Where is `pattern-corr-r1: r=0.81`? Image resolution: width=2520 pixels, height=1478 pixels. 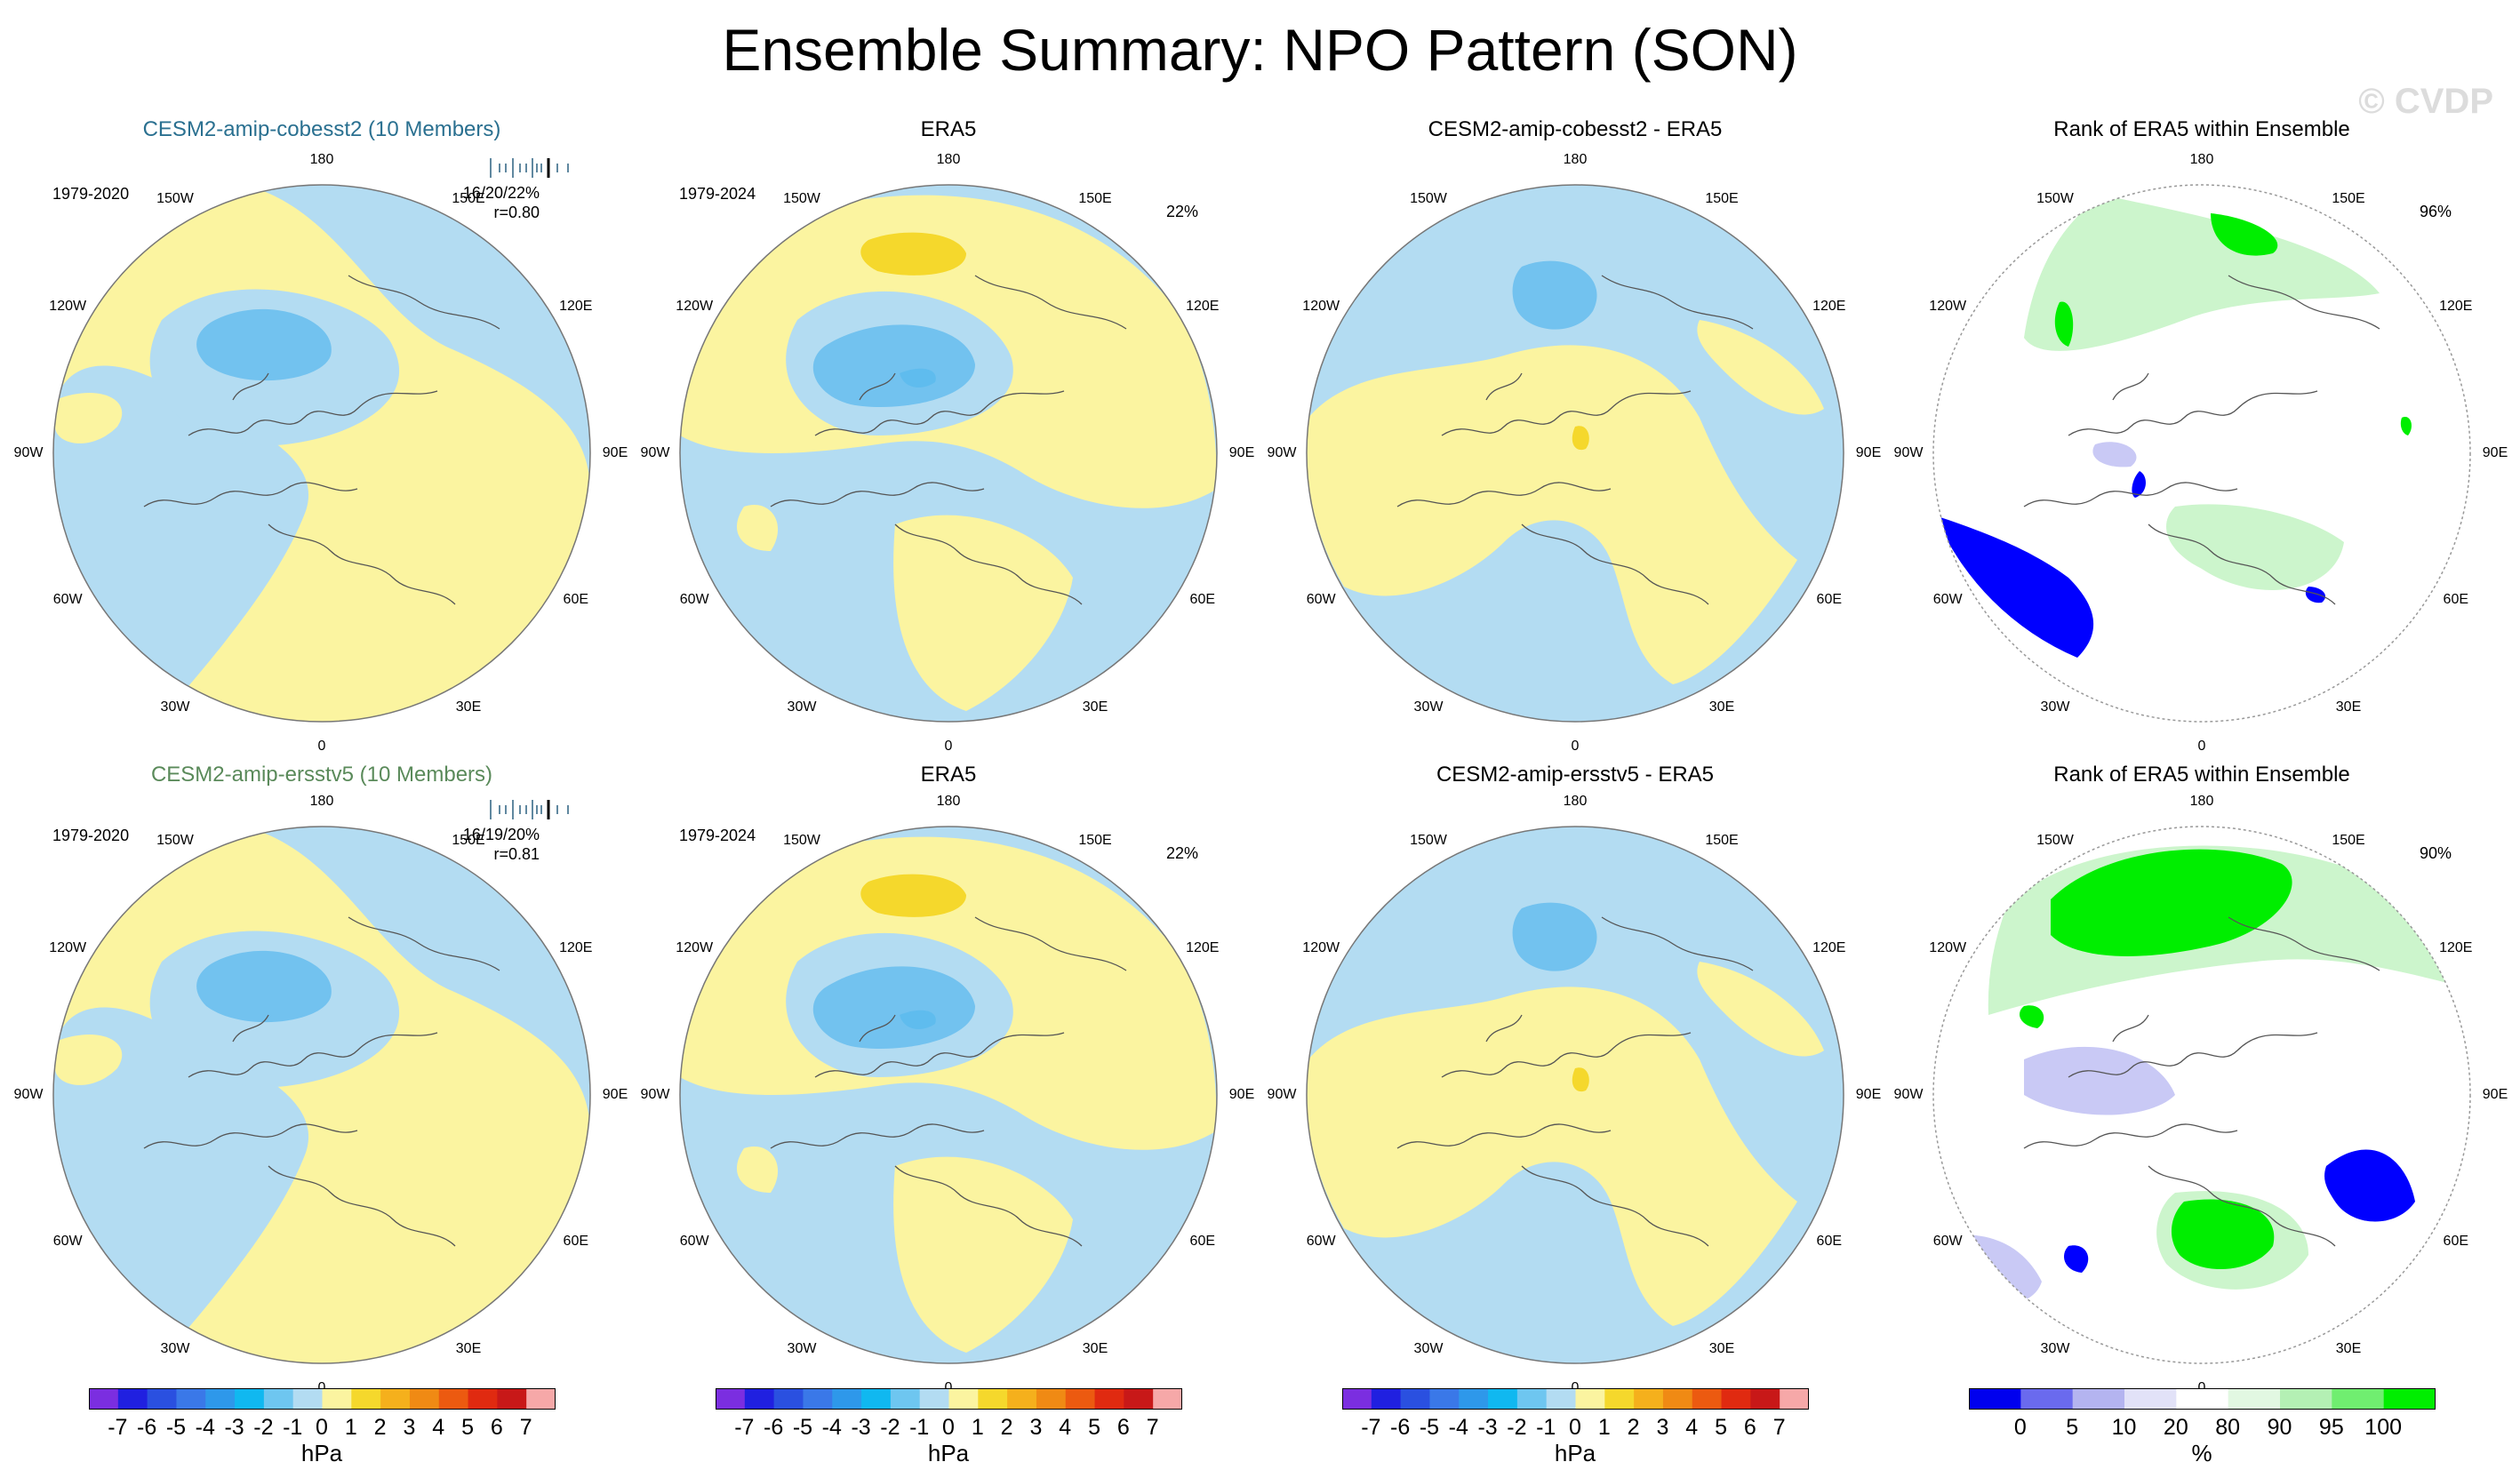
pattern-corr-r1: r=0.81 is located at coordinates (516, 854).